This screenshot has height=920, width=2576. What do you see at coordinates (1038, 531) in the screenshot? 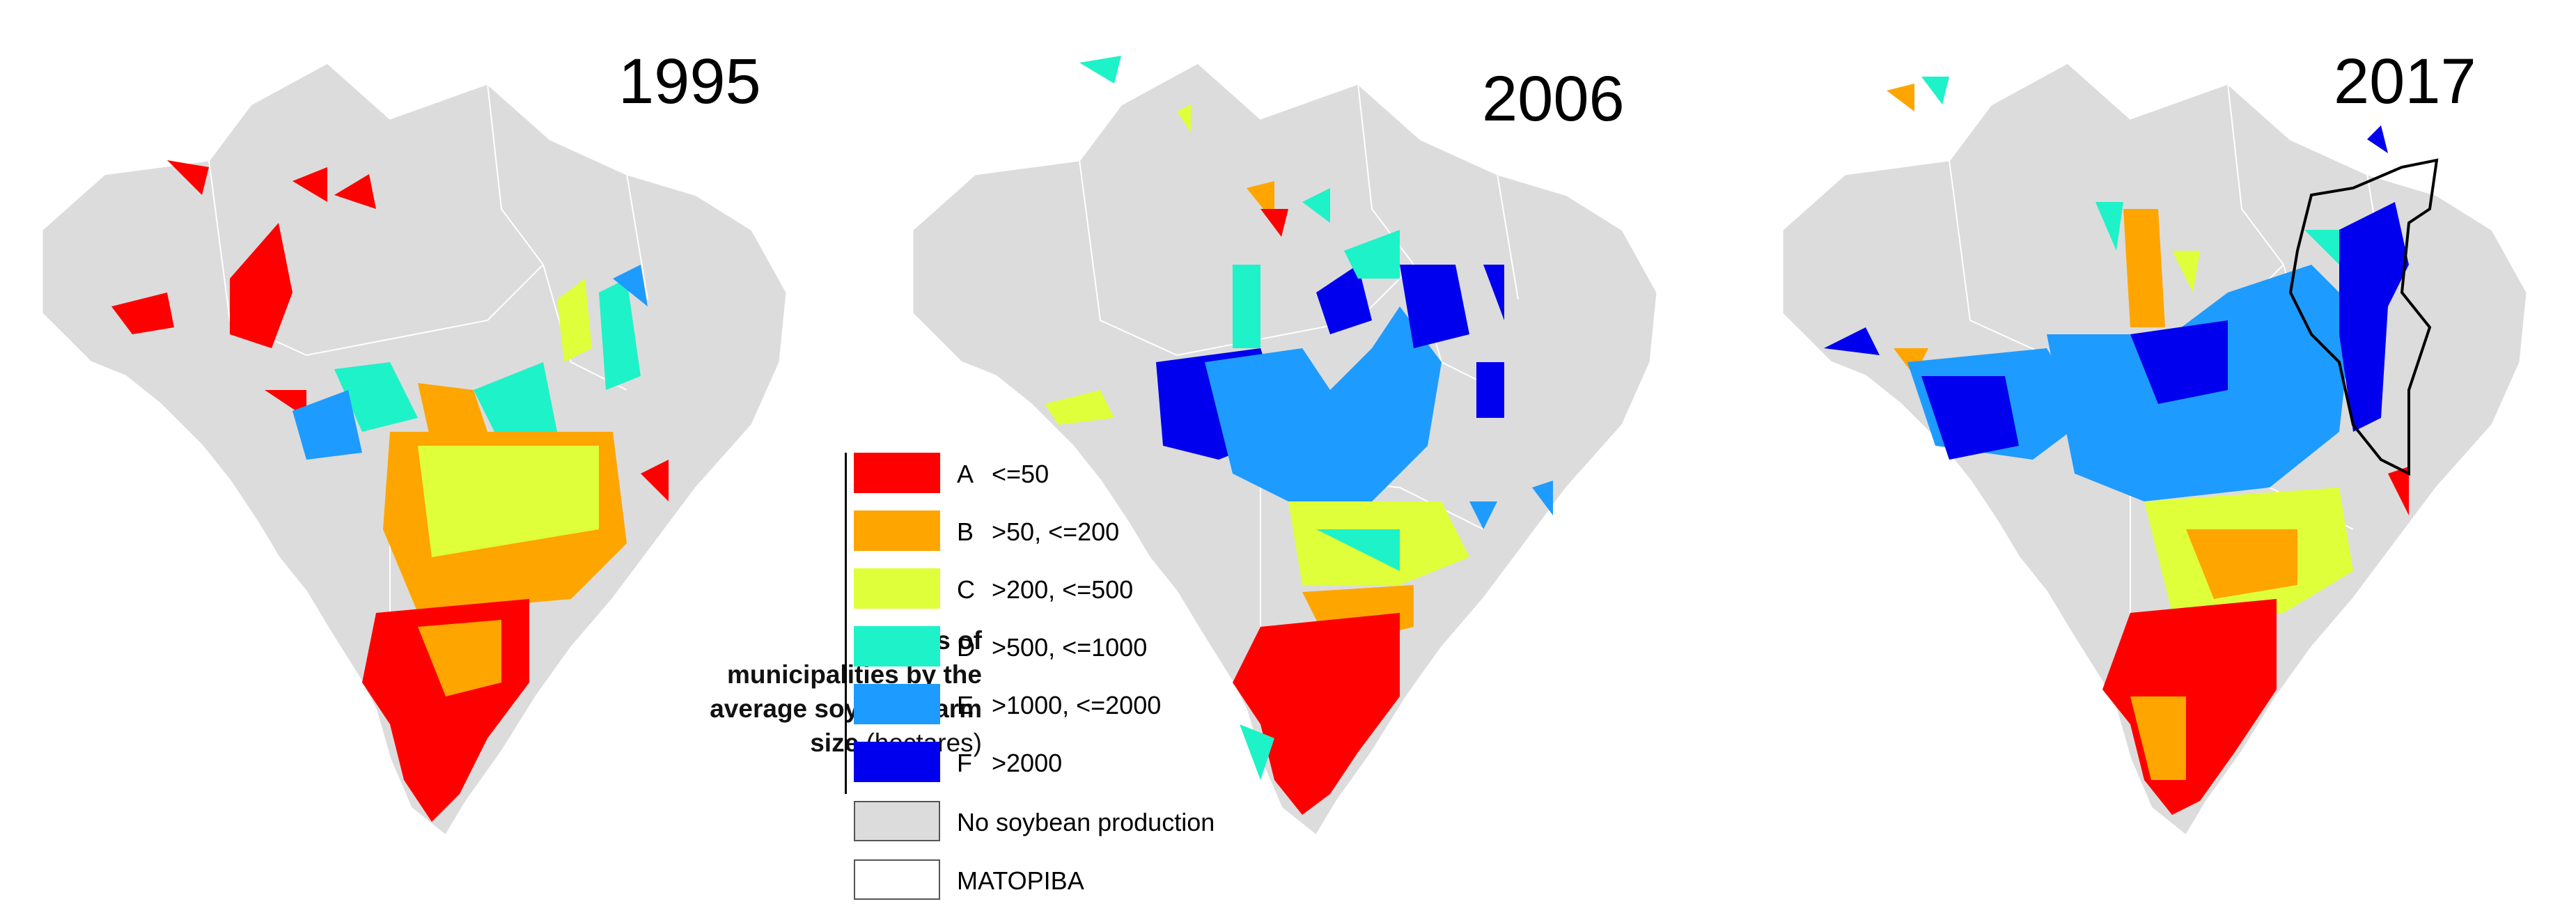
I see `legend-label: B >50, <=200` at bounding box center [1038, 531].